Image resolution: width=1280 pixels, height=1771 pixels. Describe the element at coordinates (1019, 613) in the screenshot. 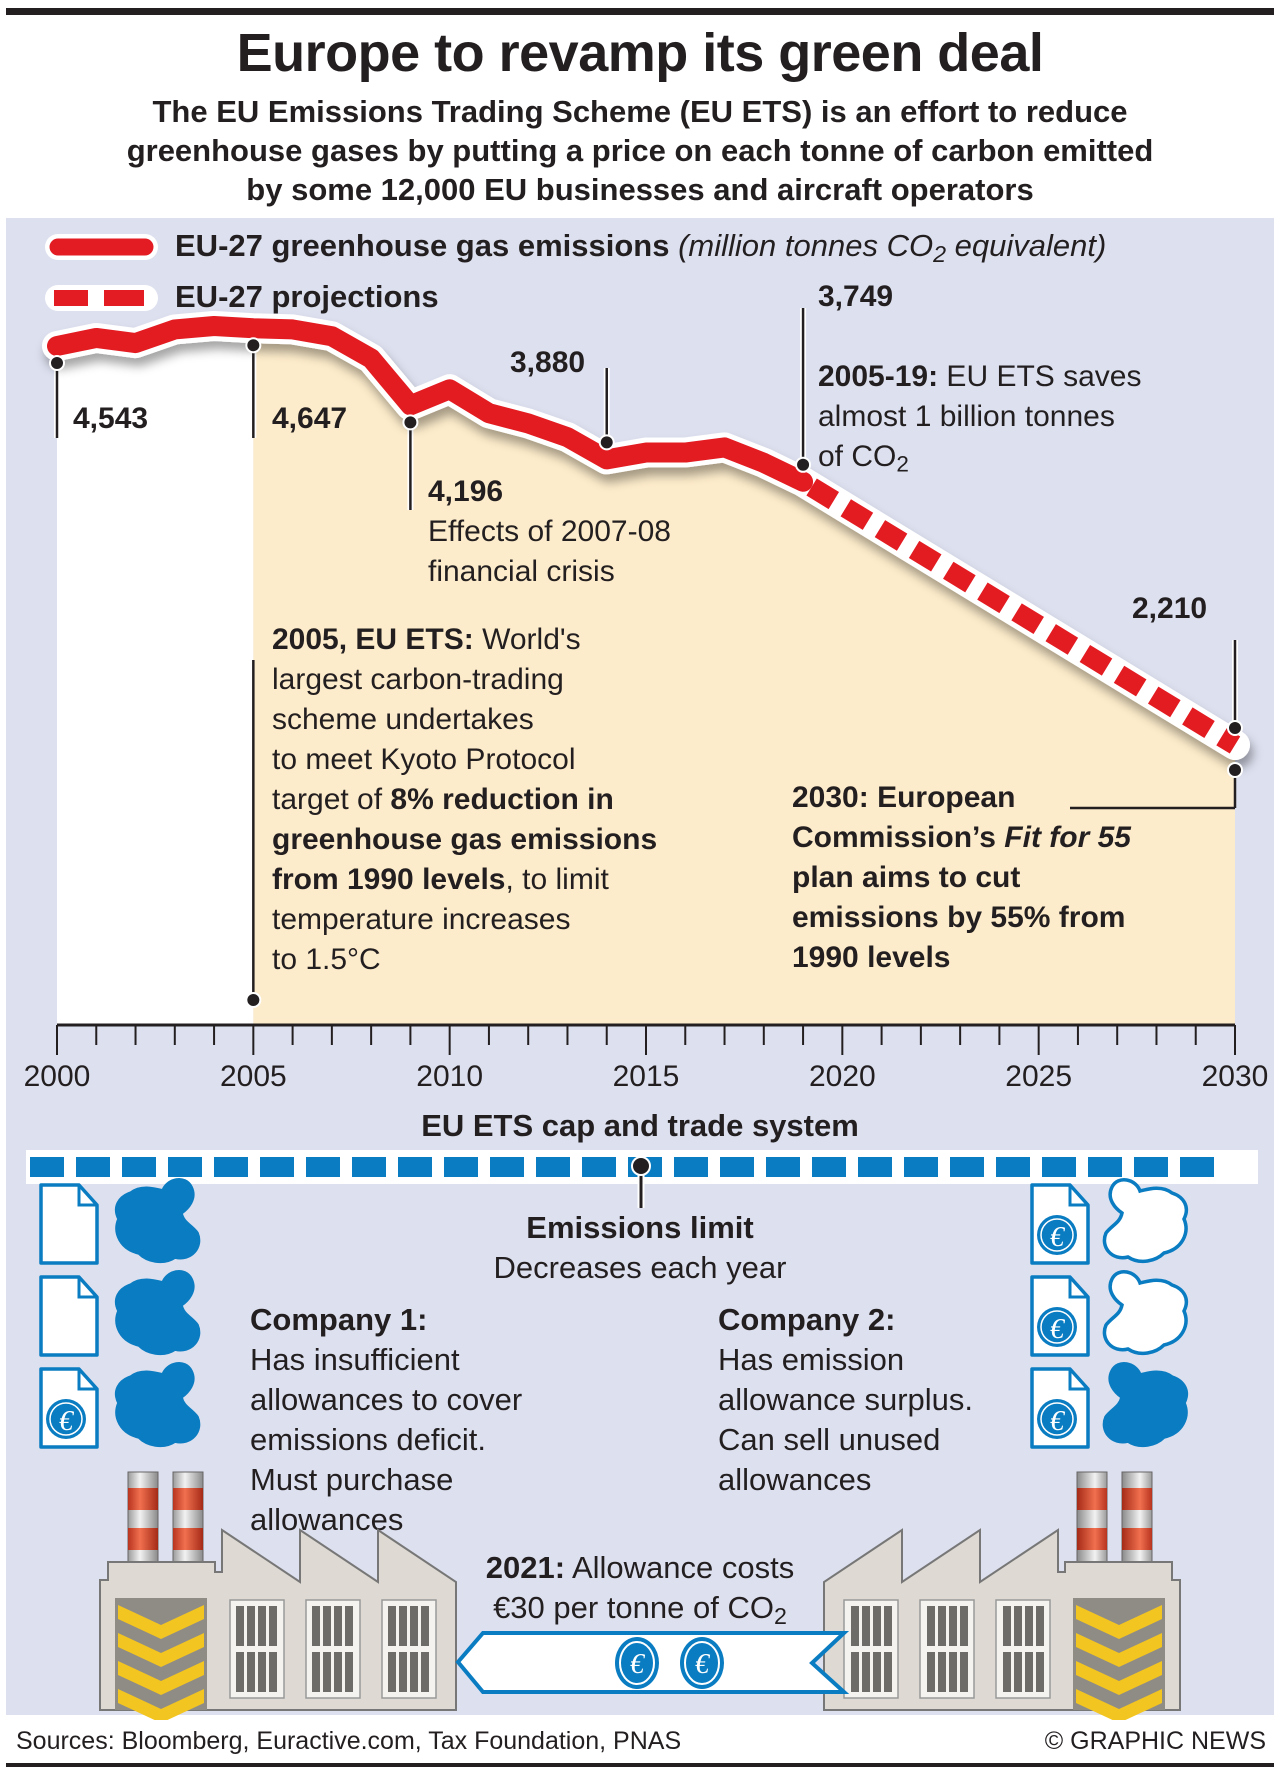

I see `projection-line` at that location.